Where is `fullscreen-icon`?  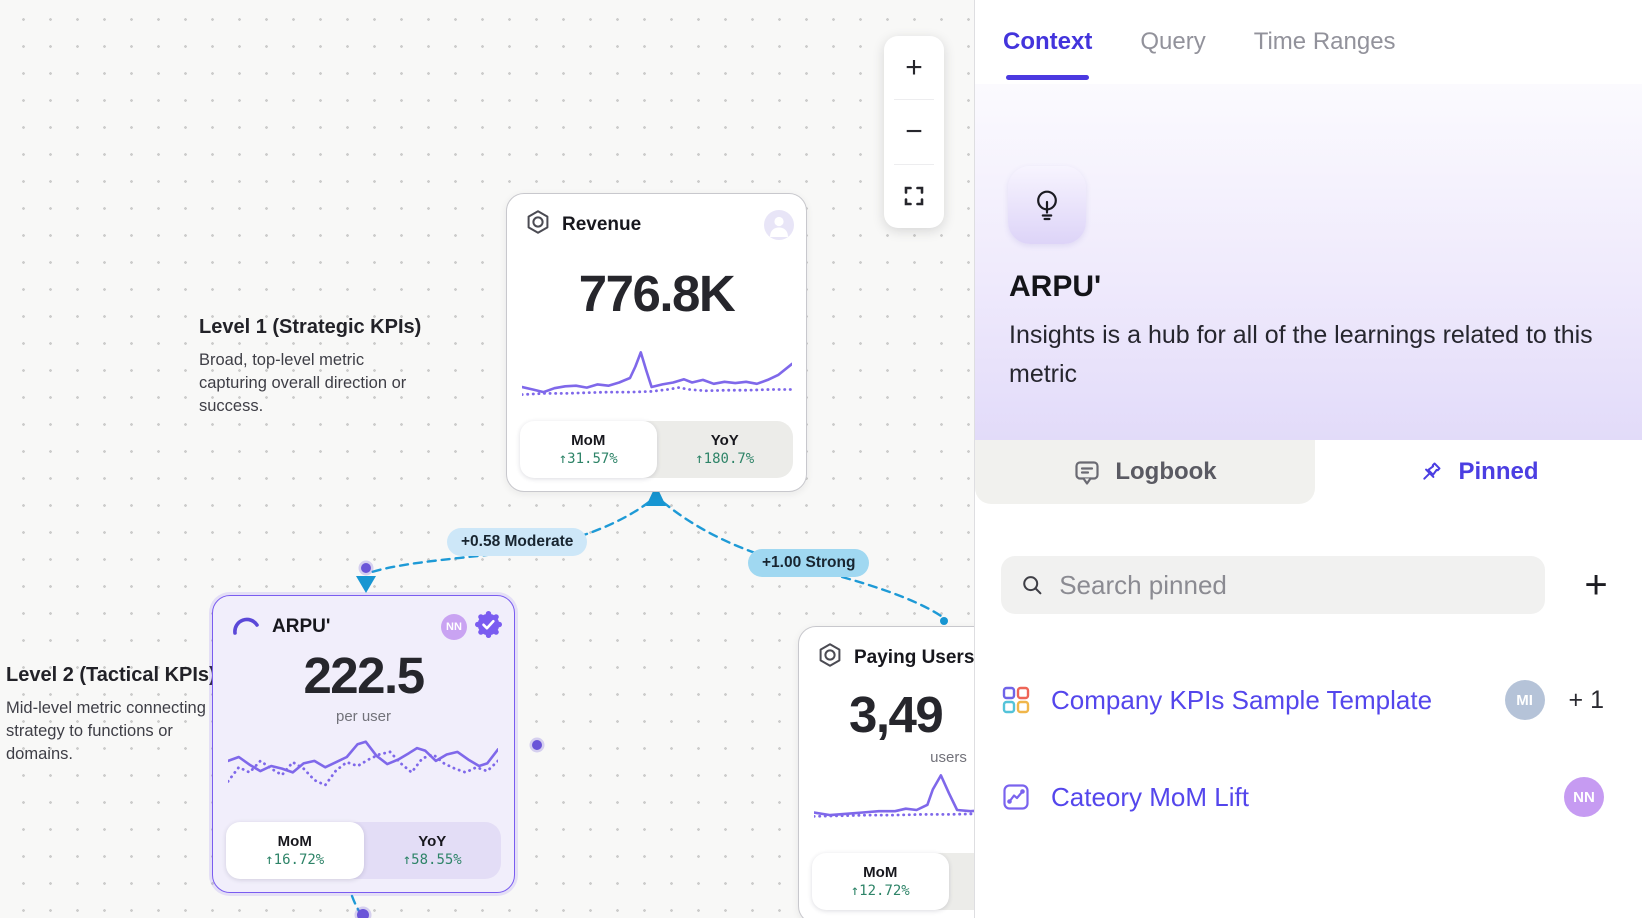
fullscreen-icon is located at coordinates (914, 196).